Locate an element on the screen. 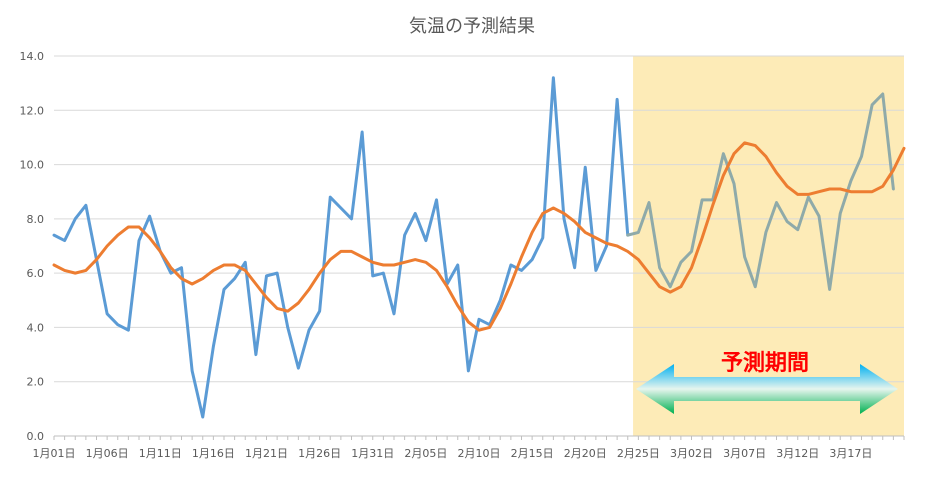 The width and height of the screenshot is (929, 478). y-tick-label: 8.0 is located at coordinates (36, 219).